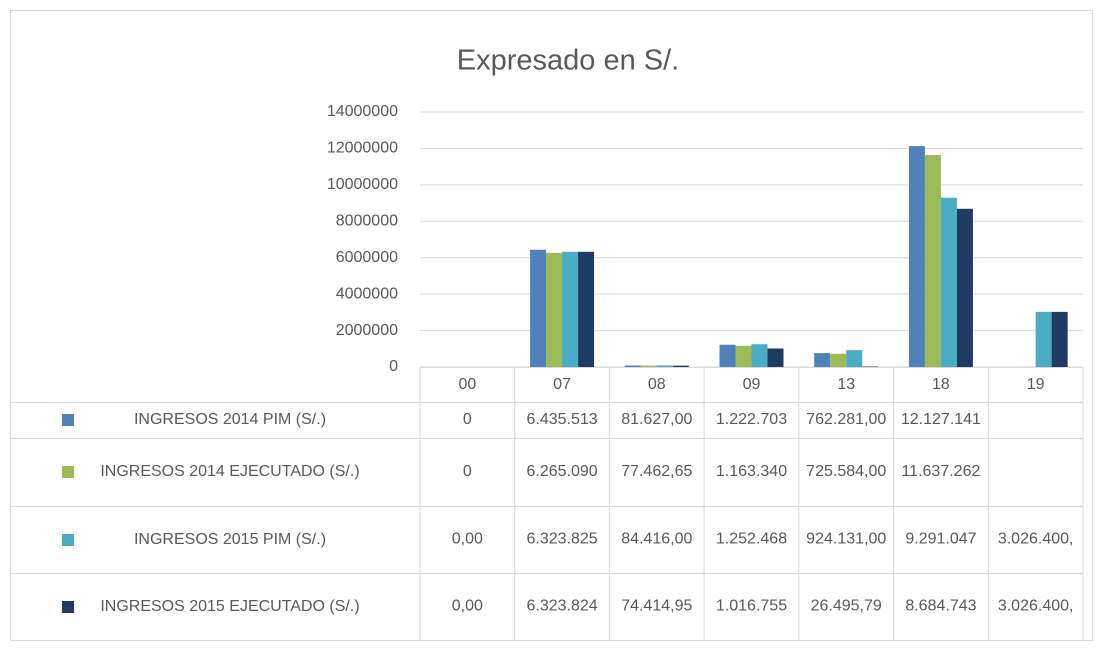  I want to click on legend-entry: INGRESOS 2015 PIM (S/.), so click(221, 539).